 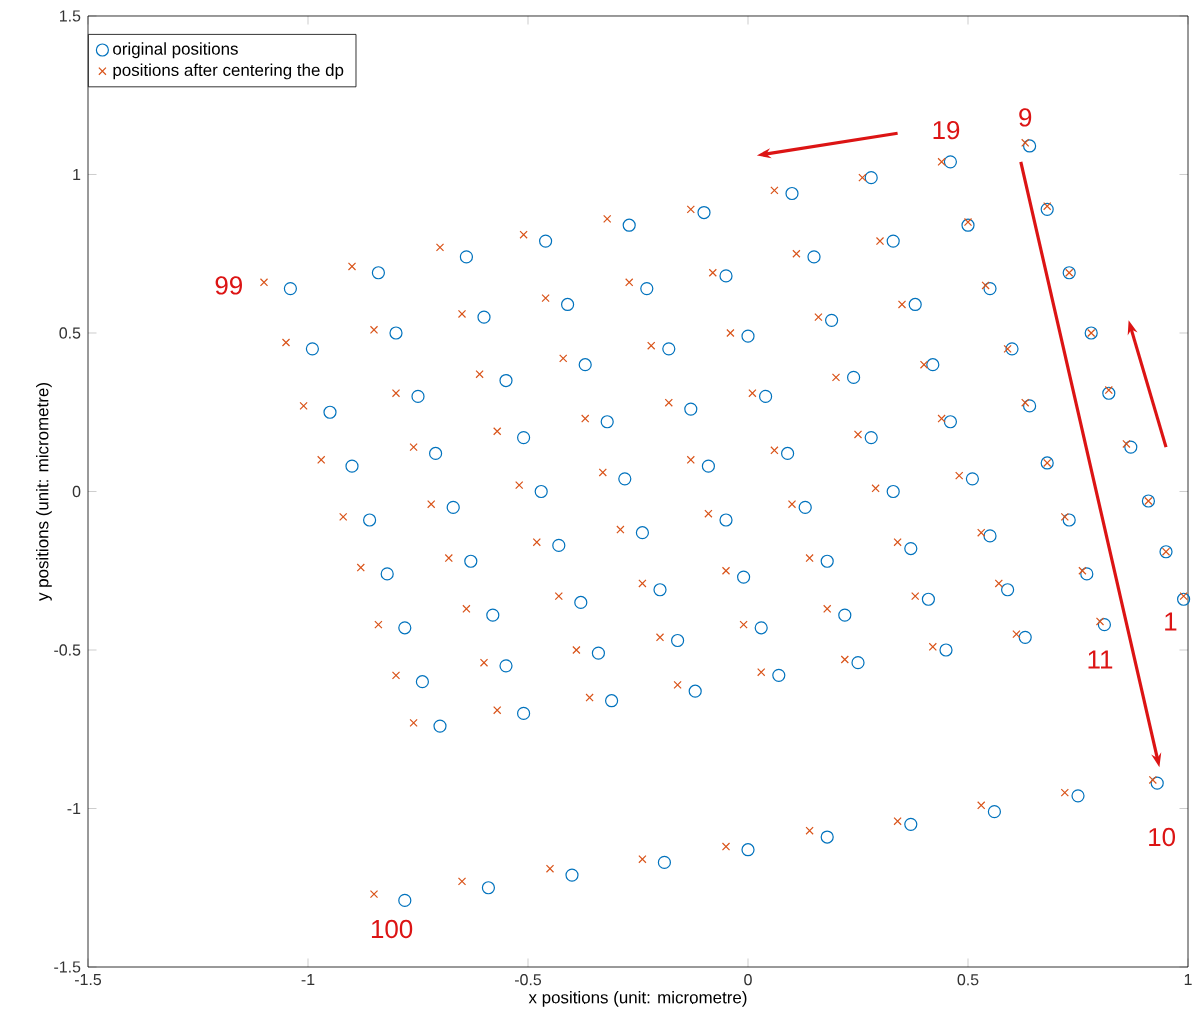 What do you see at coordinates (1100, 659) in the screenshot?
I see `annotation: 11` at bounding box center [1100, 659].